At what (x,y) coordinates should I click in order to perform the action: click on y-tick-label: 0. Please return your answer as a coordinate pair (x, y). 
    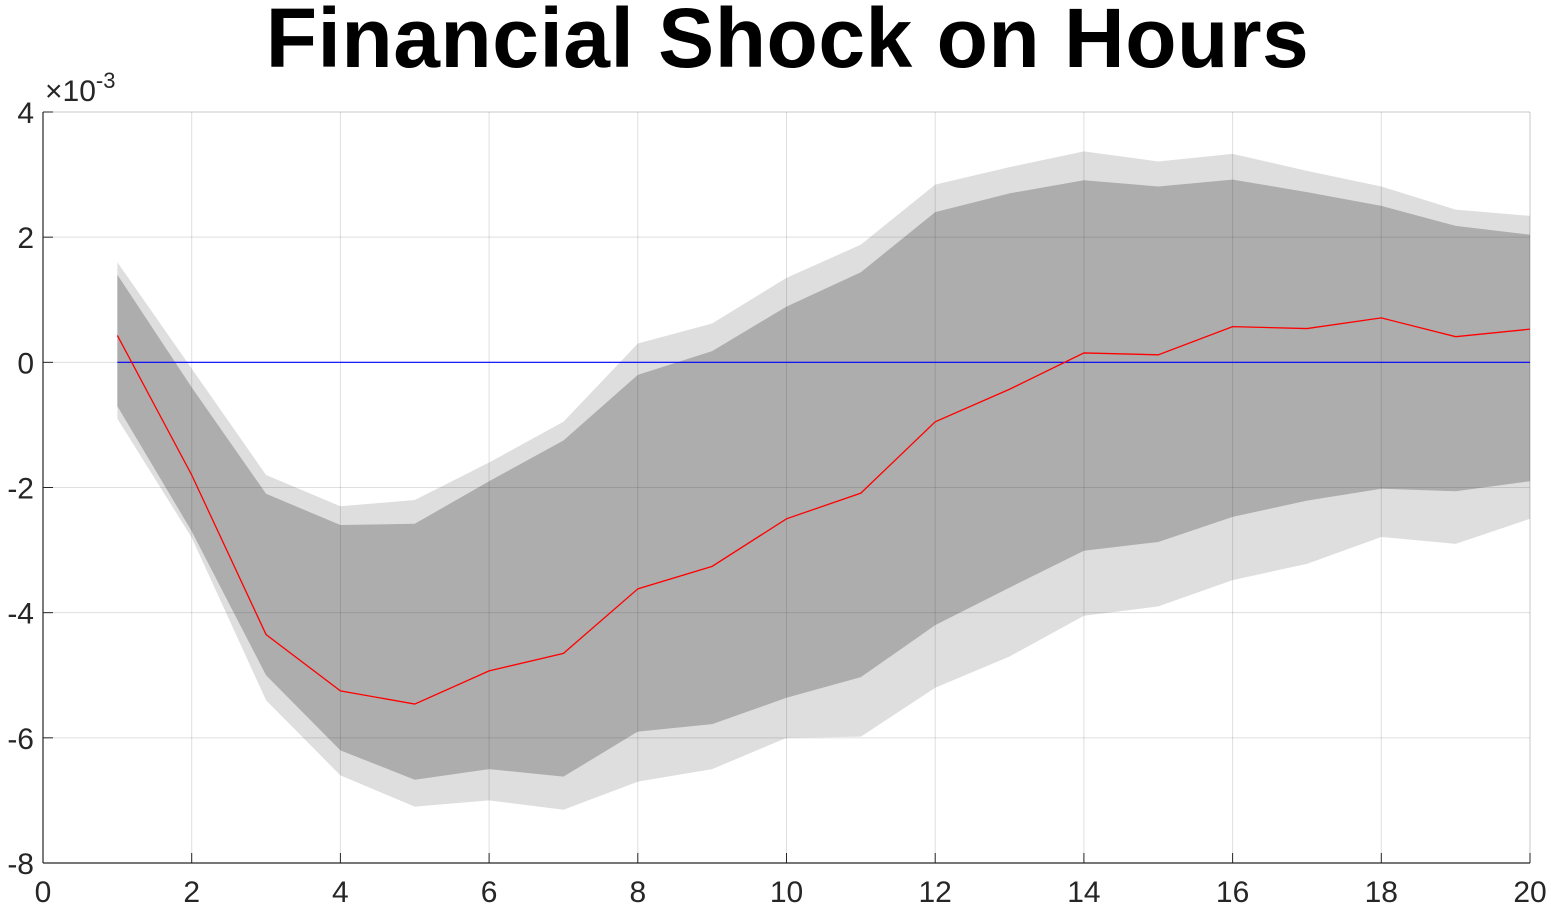
    Looking at the image, I should click on (25, 363).